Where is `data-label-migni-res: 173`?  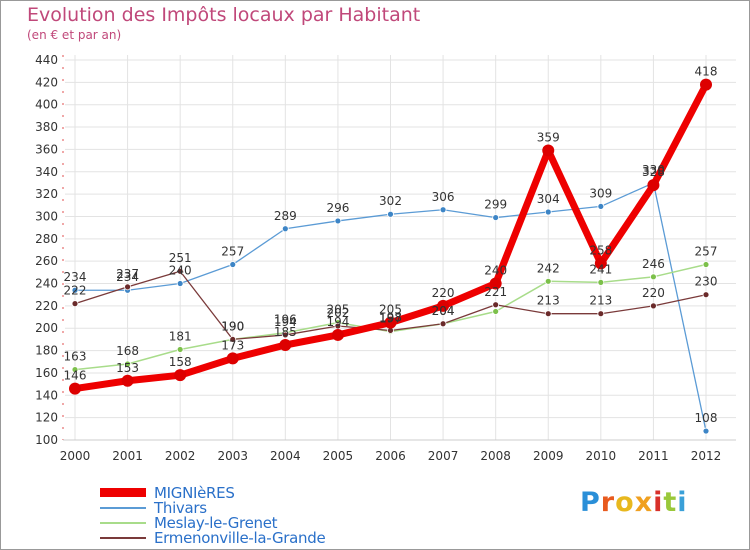
data-label-migni-res: 173 is located at coordinates (232, 345).